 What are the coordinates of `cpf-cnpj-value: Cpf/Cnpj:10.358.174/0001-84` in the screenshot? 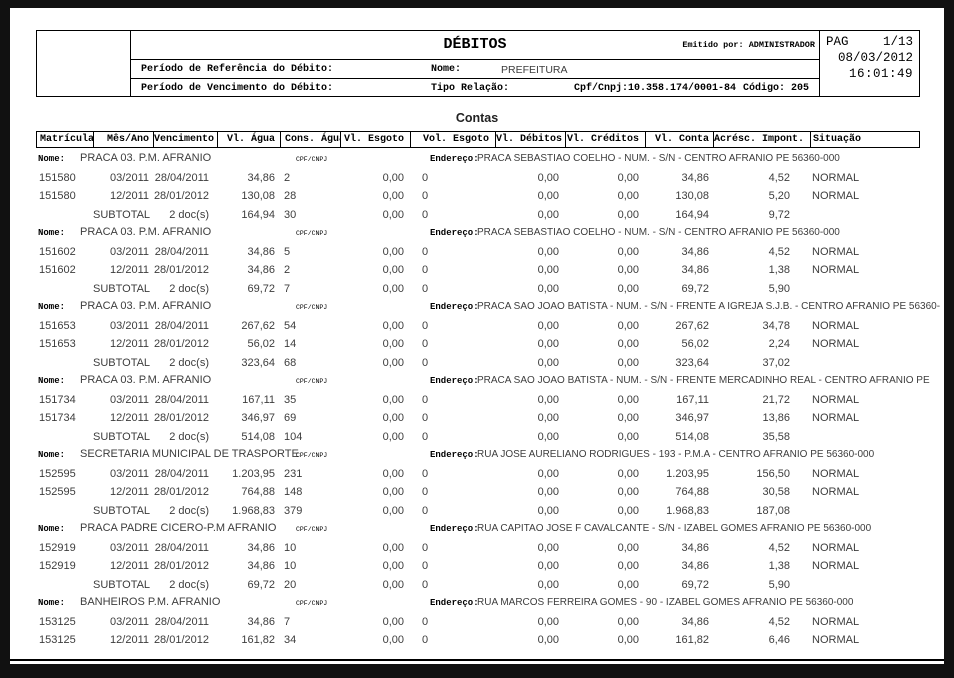 It's located at (655, 88).